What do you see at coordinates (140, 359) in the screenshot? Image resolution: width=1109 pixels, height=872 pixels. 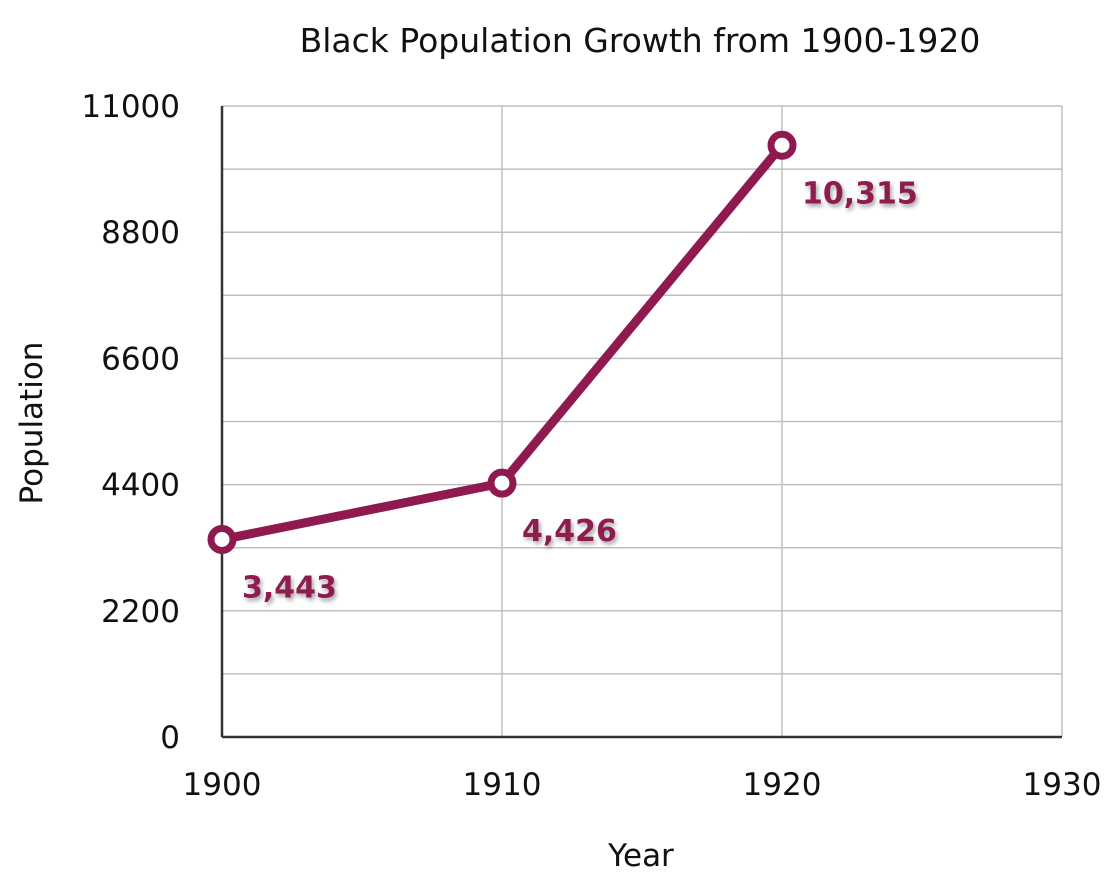 I see `y-tick-label: 6600` at bounding box center [140, 359].